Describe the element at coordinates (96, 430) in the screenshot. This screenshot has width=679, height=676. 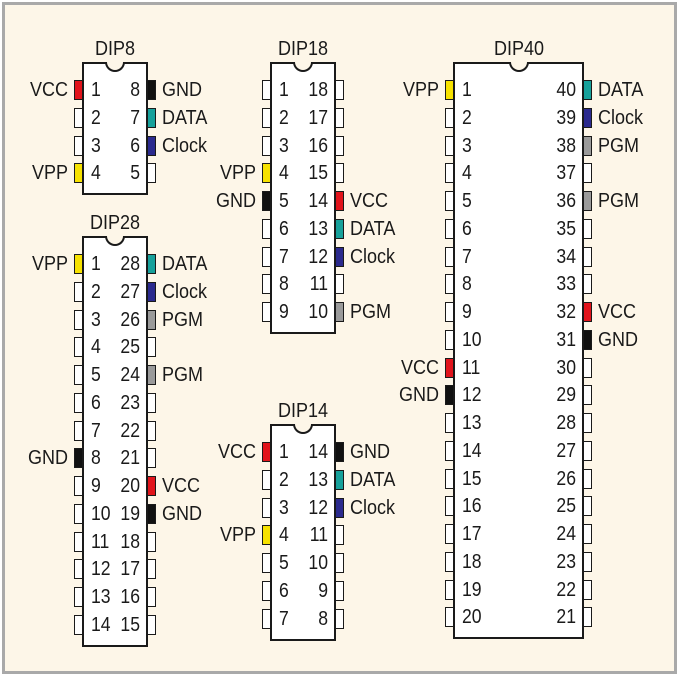
I see `dip28-pin-number: 7` at that location.